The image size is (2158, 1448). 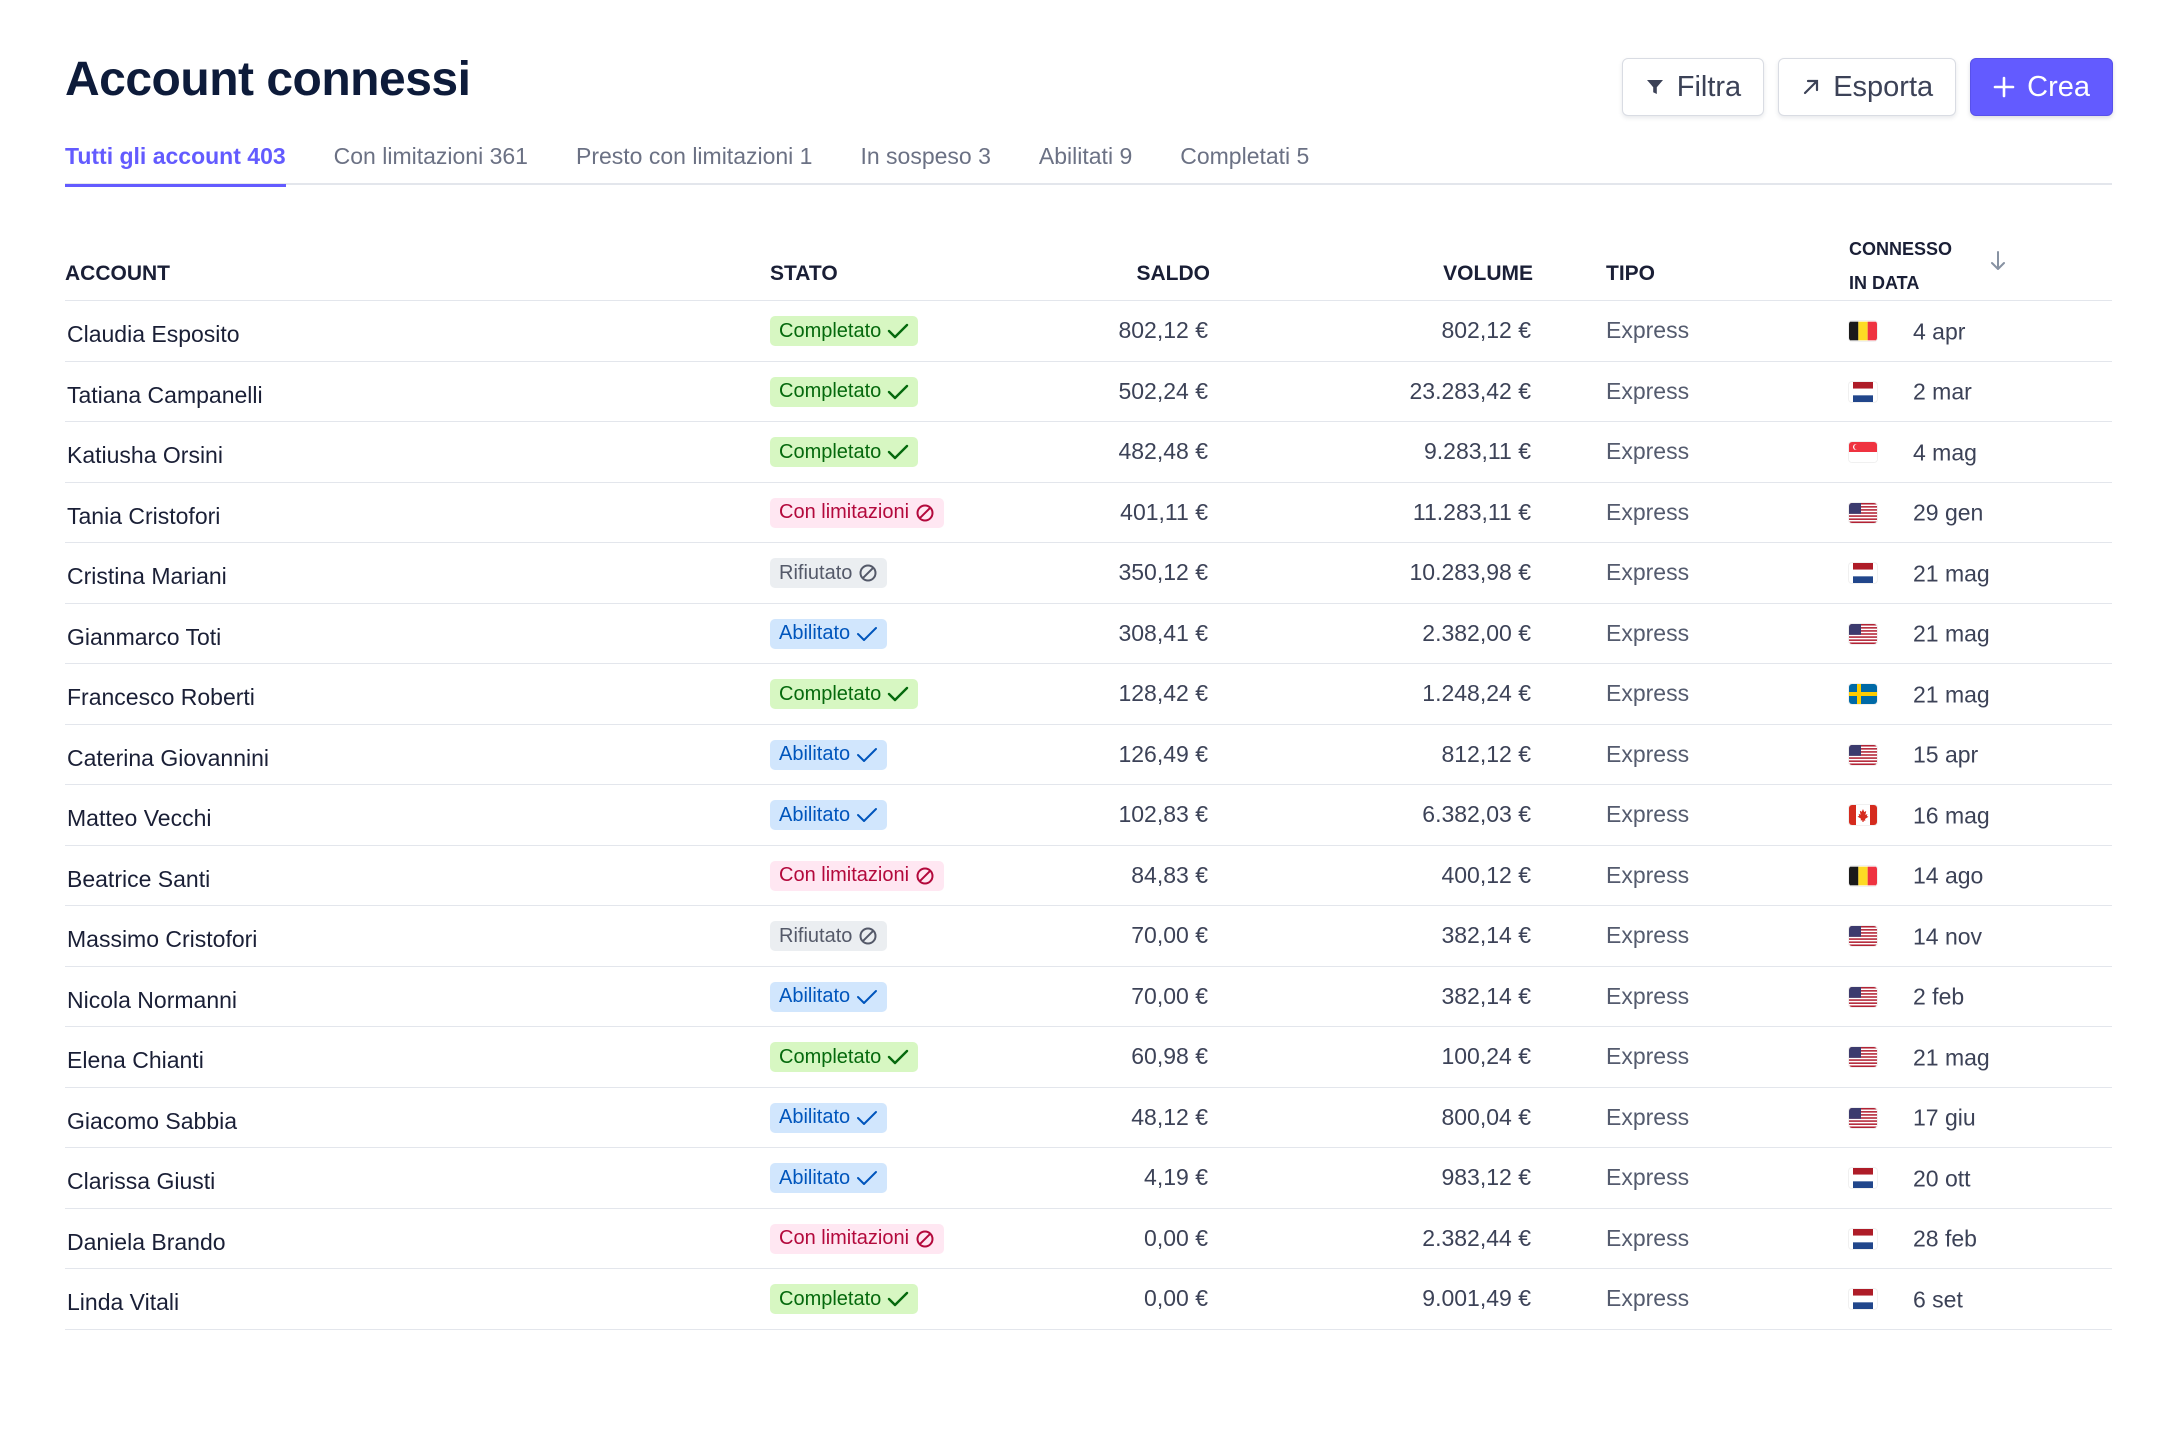 What do you see at coordinates (1077, 1117) in the screenshot?
I see `saldo-cell: 48,12 €` at bounding box center [1077, 1117].